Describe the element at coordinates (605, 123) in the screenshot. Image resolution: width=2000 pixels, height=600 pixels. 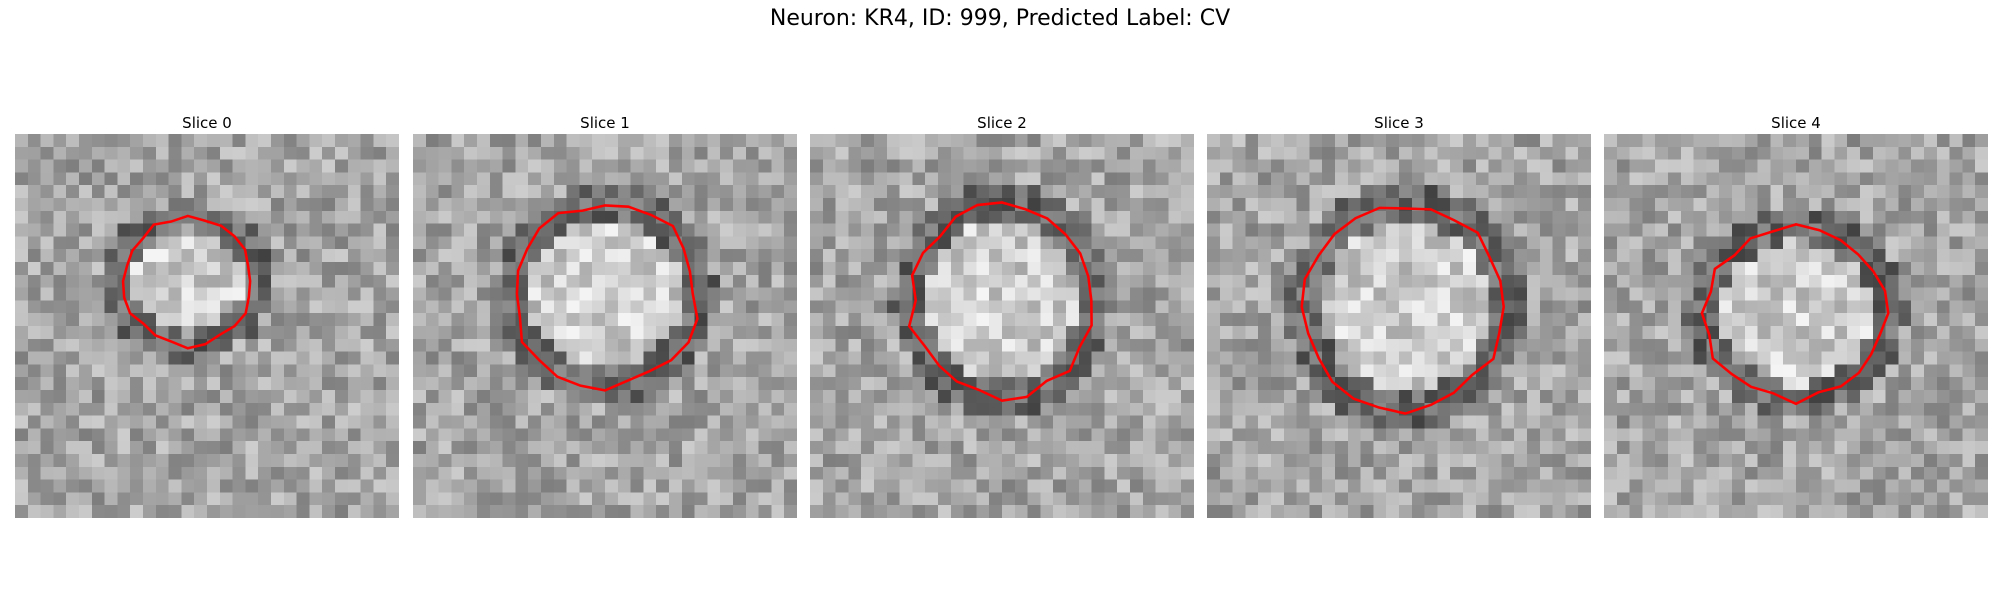
I see `slice-title-1: Slice 1` at that location.